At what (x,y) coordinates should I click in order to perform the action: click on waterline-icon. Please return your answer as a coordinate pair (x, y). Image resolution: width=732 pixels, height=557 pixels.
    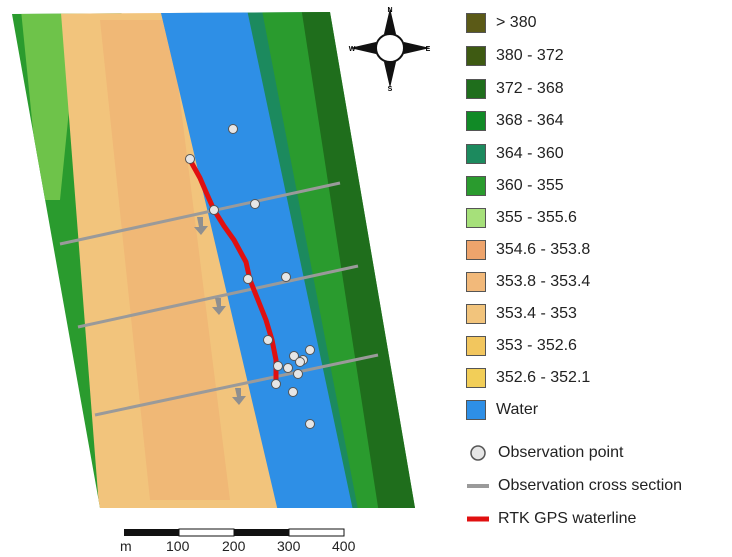
    Looking at the image, I should click on (478, 519).